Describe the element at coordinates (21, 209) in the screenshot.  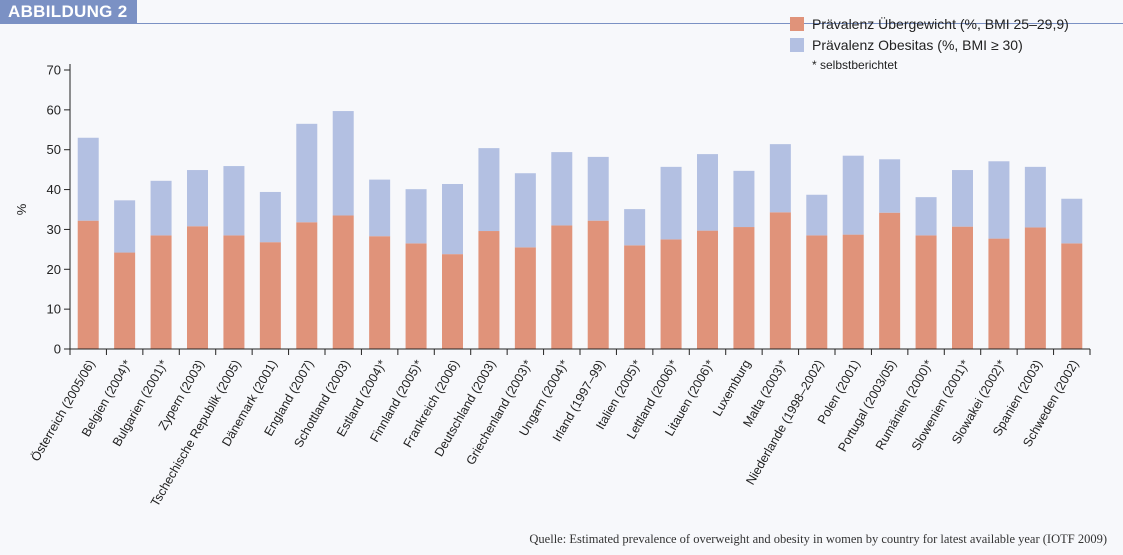
I see `y-axis-label: %` at that location.